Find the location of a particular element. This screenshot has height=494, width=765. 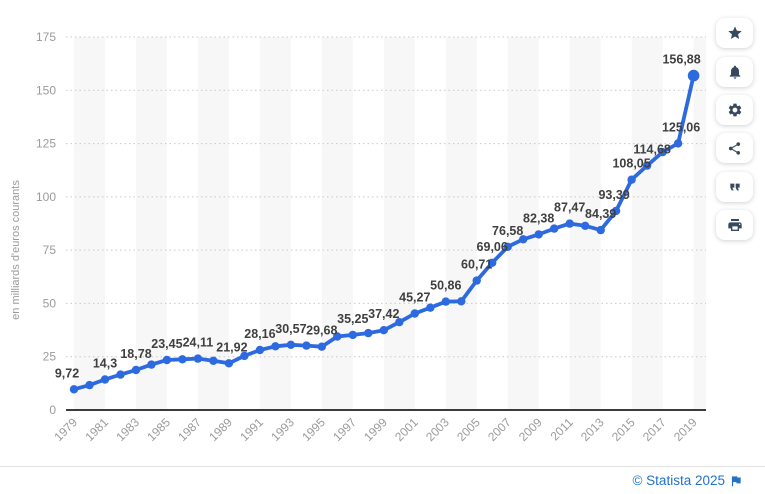

point-value-label: 45,27 is located at coordinates (414, 298).